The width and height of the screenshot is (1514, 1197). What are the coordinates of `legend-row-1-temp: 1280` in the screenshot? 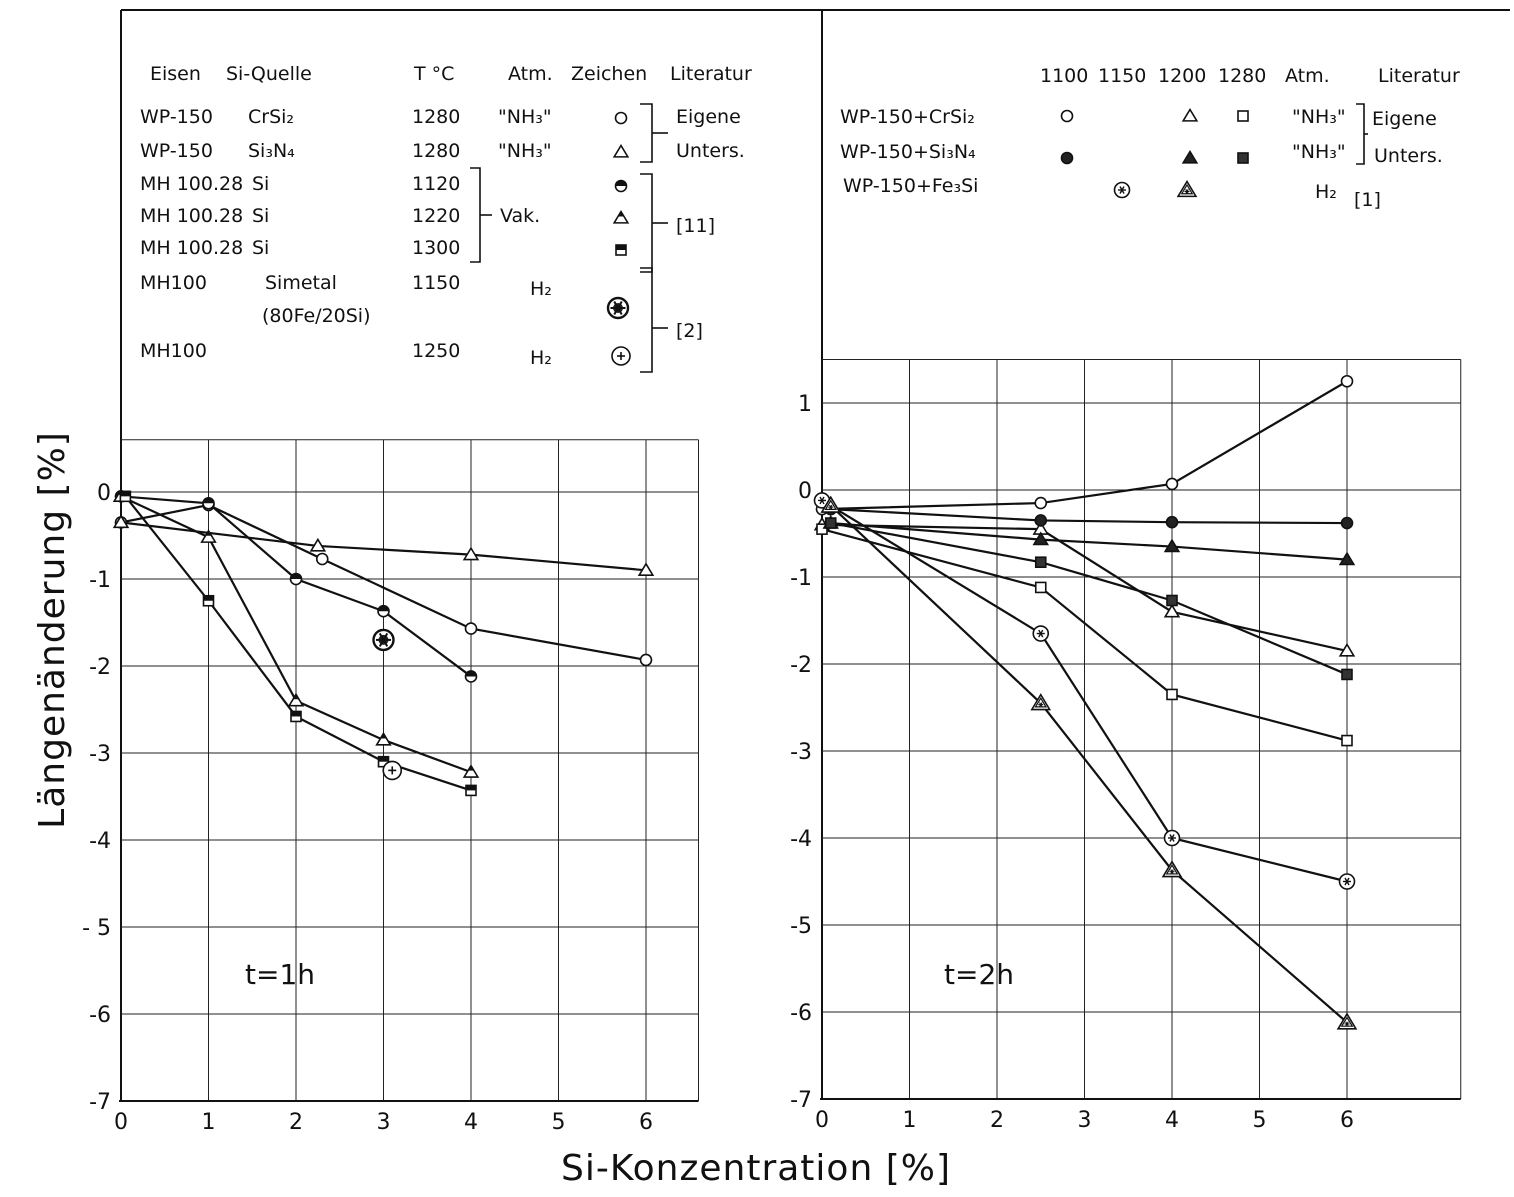 It's located at (436, 117).